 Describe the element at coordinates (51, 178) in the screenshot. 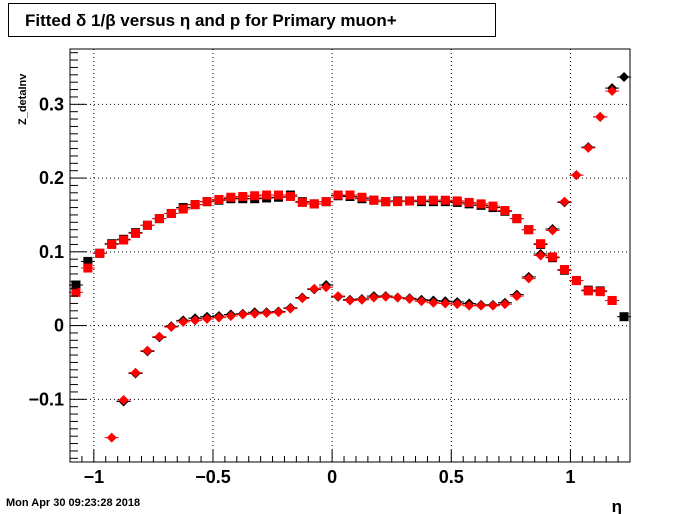

I see `y-tick-label: 0.2` at that location.